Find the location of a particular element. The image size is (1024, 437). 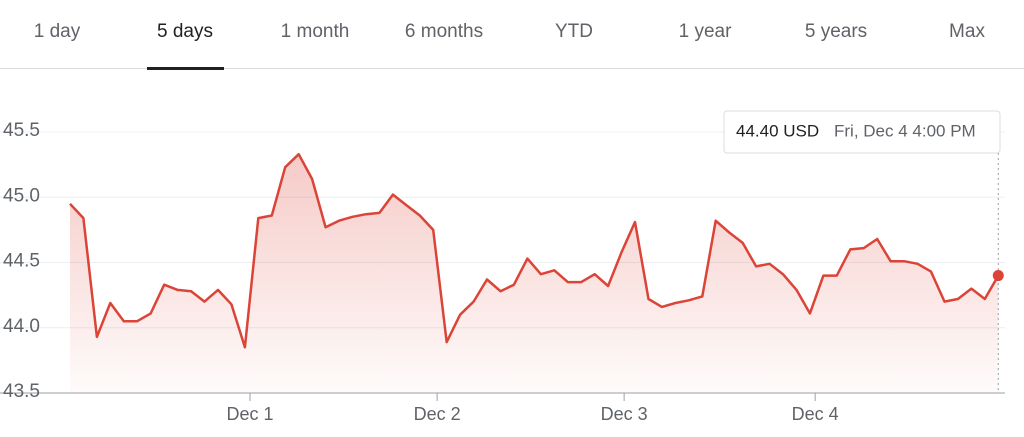

tooltip-time: Fri, Dec 4 4:00 PM is located at coordinates (905, 130).